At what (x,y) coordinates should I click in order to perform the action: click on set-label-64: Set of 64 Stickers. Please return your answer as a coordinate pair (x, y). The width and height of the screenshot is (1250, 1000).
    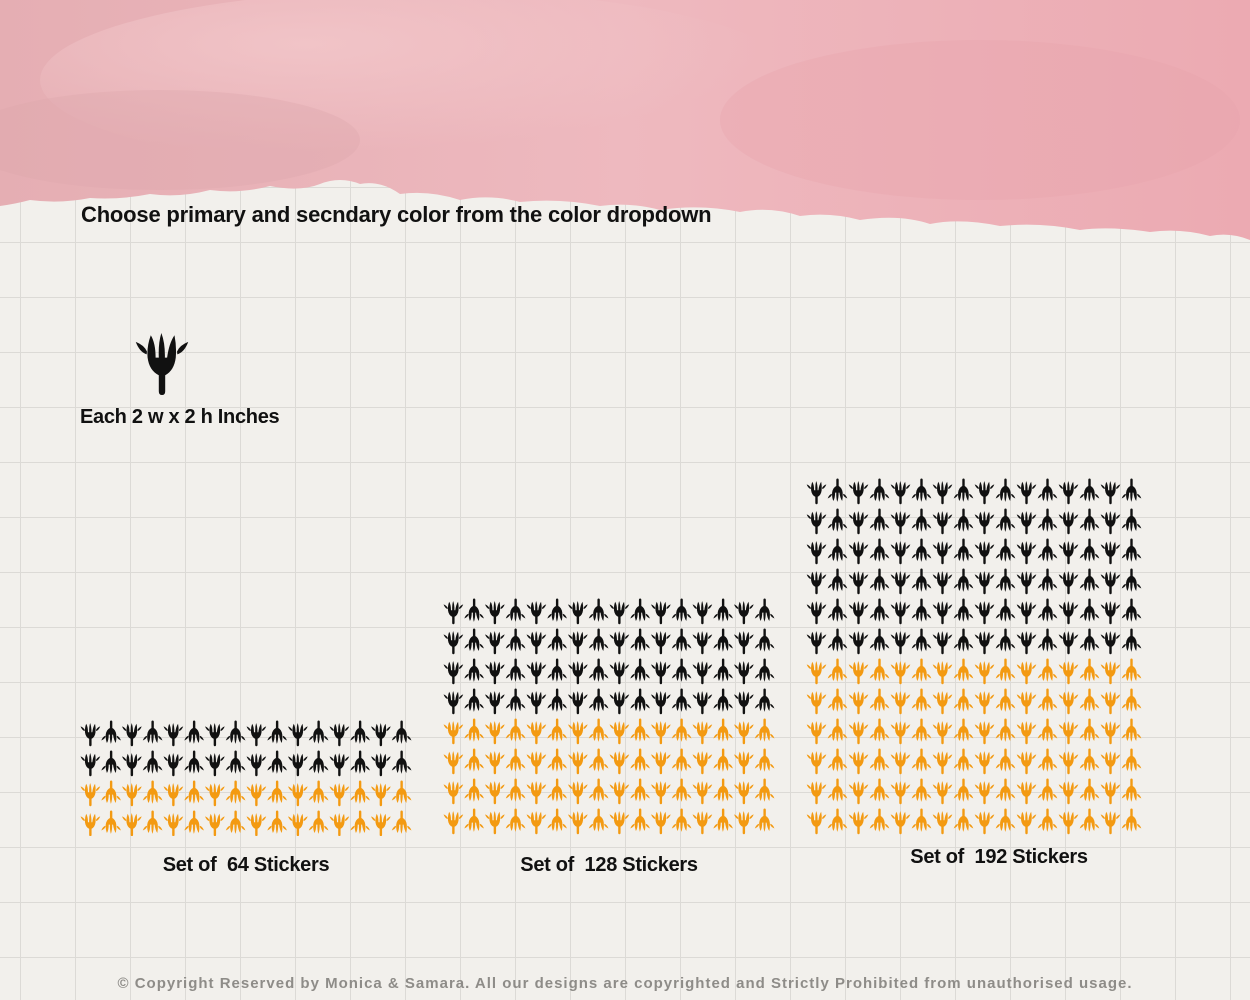
    Looking at the image, I should click on (246, 865).